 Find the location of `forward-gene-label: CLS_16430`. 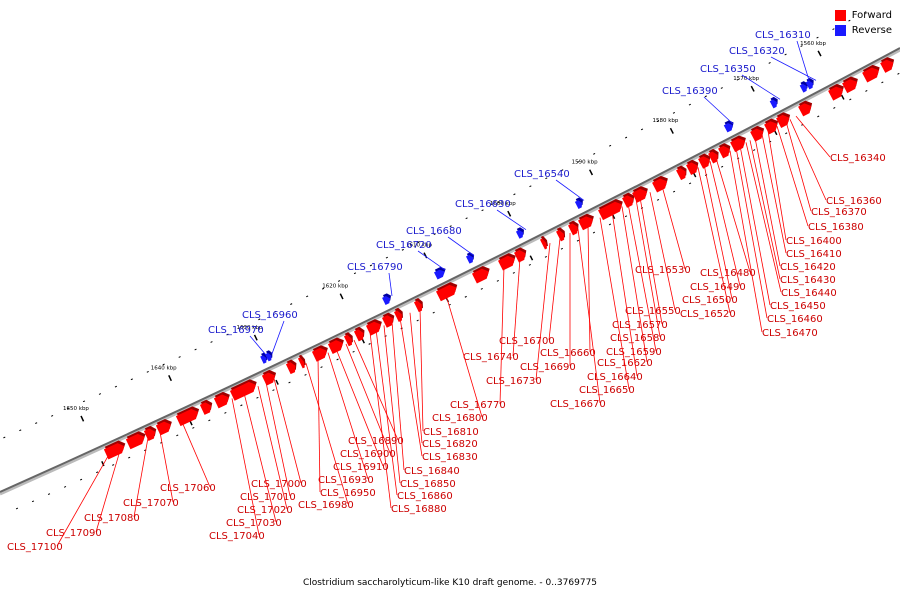

forward-gene-label: CLS_16430 is located at coordinates (808, 280).